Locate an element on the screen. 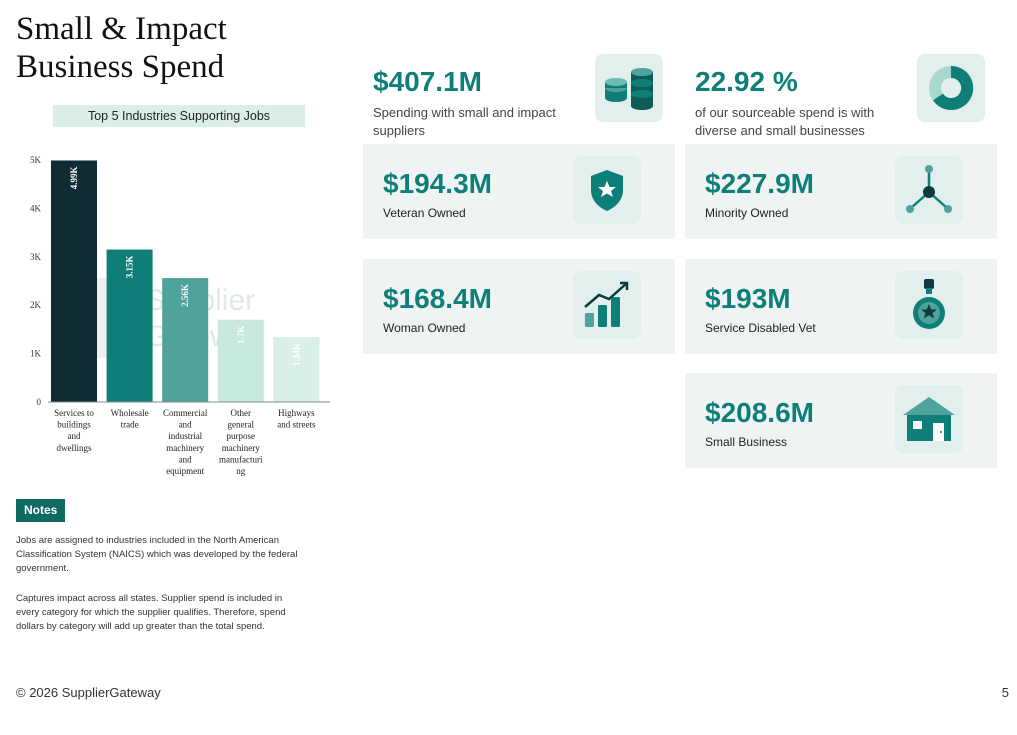  y-tick-label: 4K is located at coordinates (36, 208).